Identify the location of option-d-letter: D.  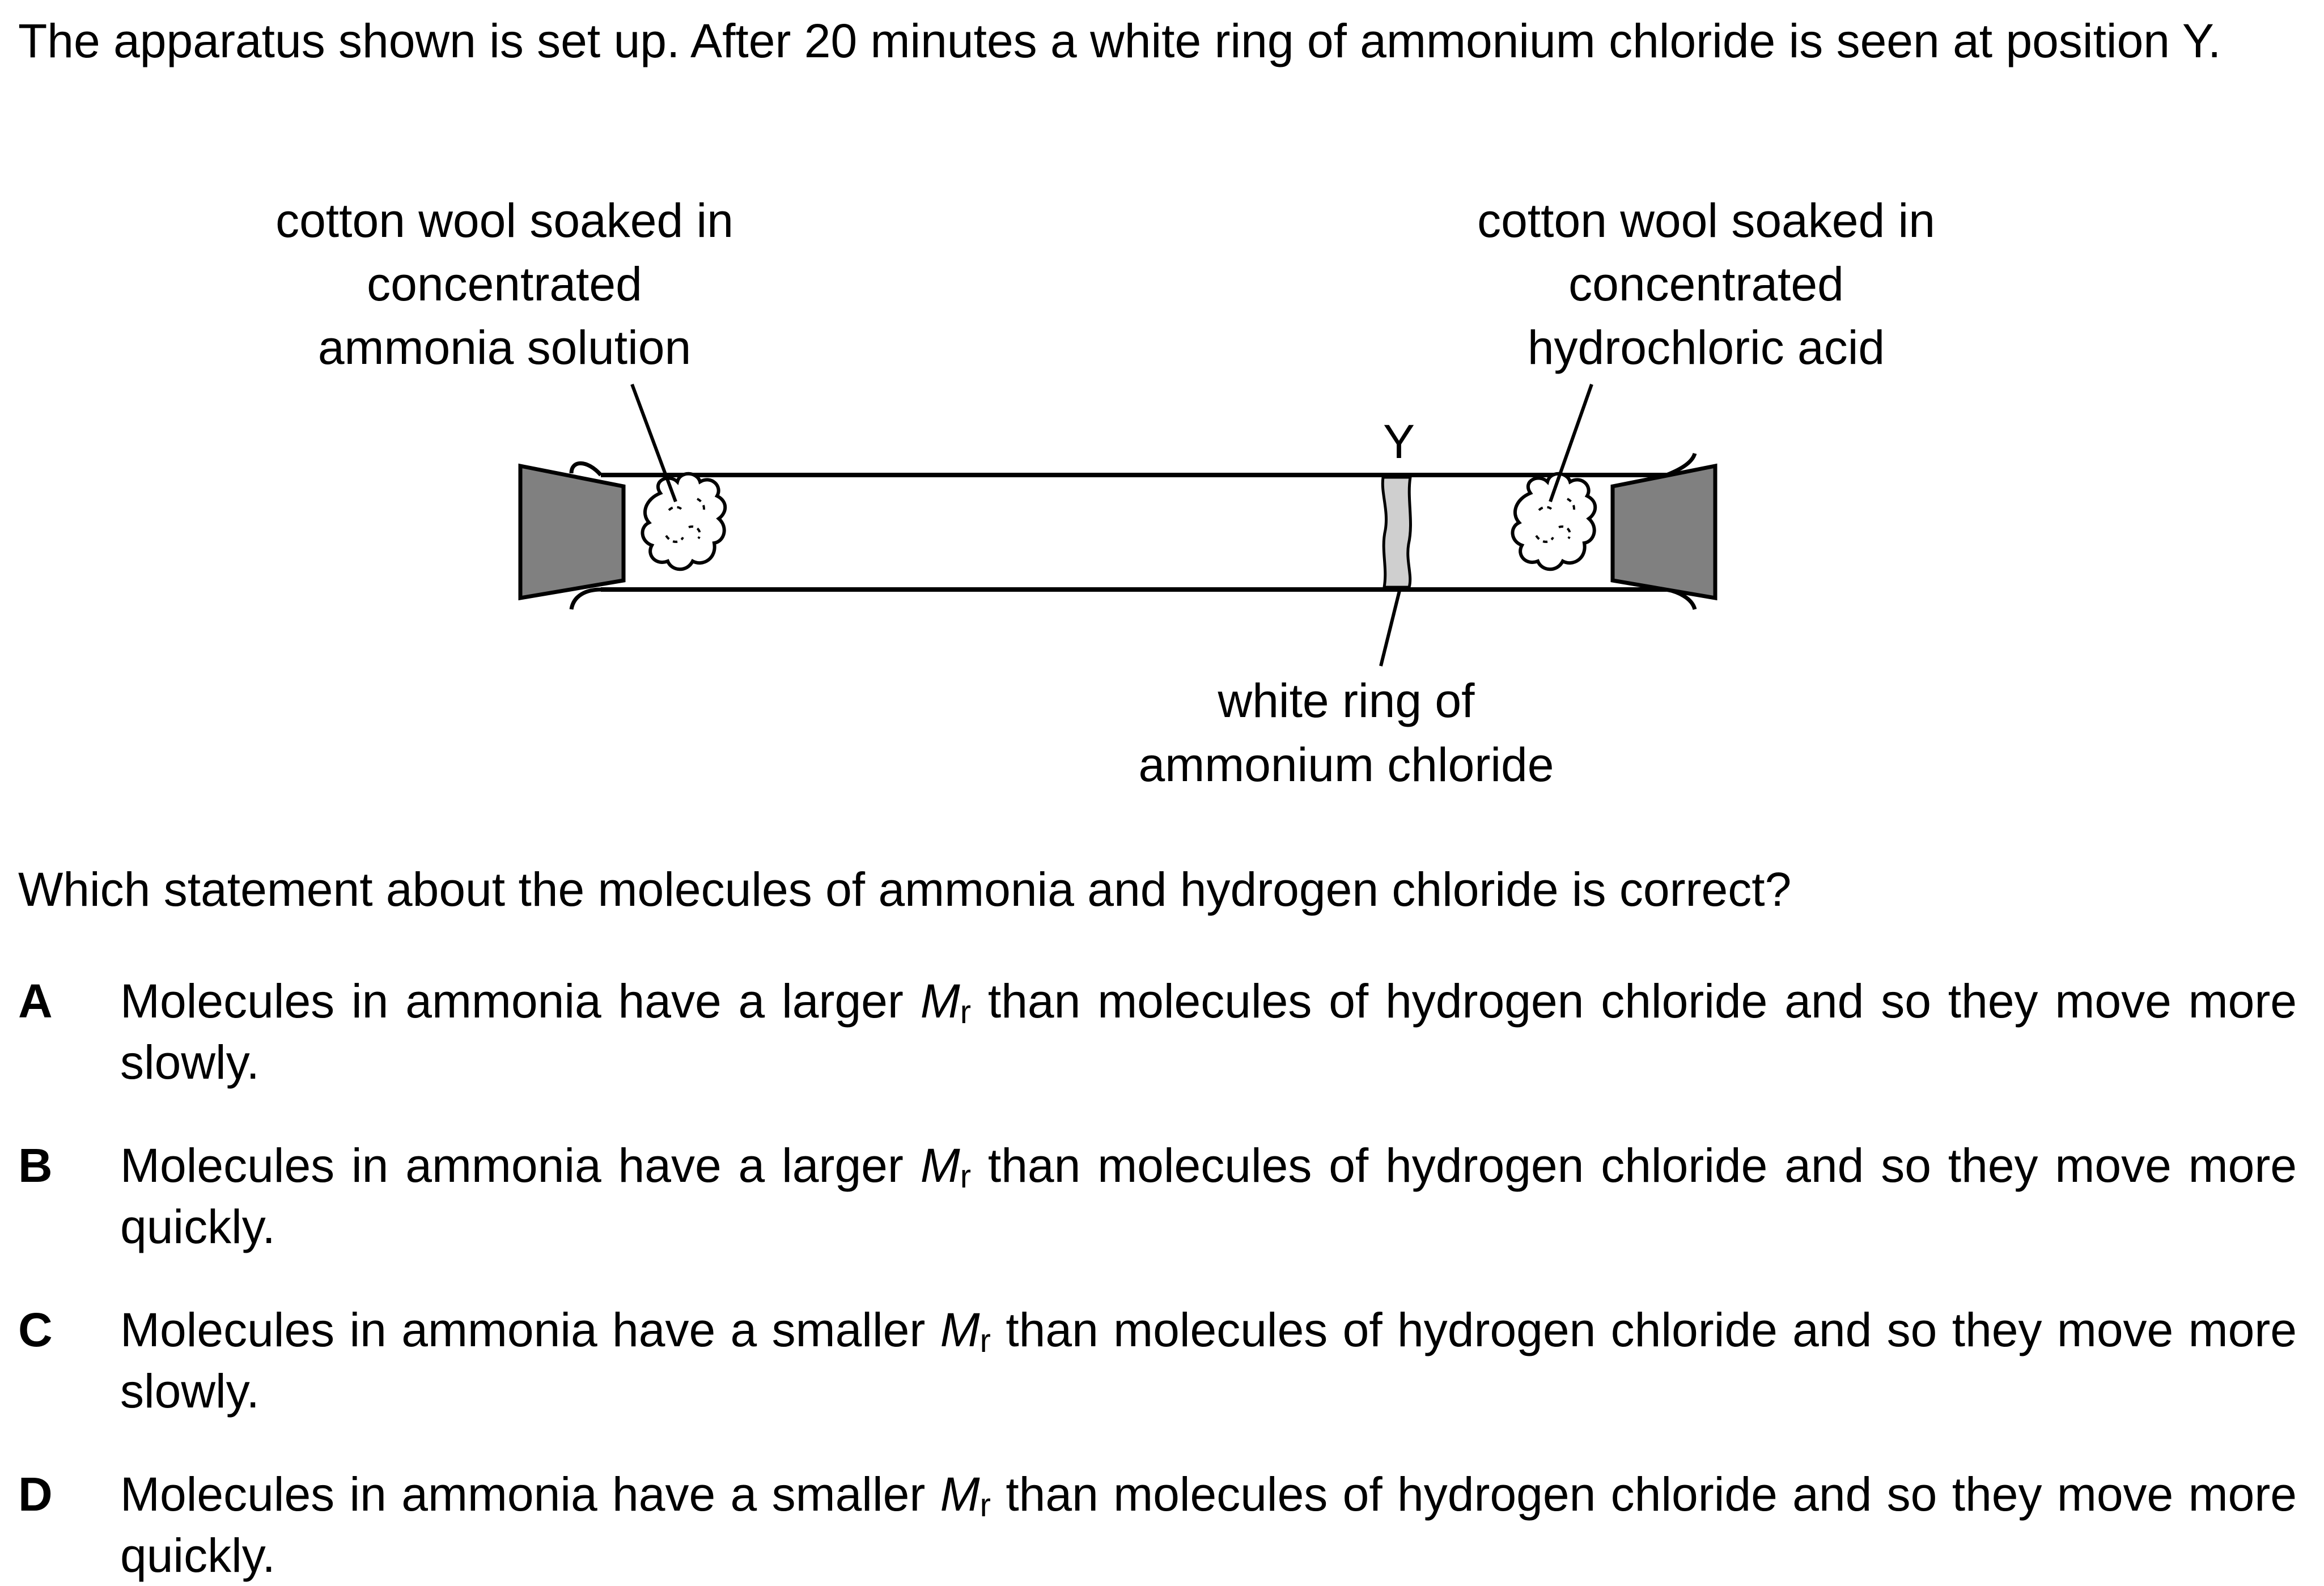
(35, 1494).